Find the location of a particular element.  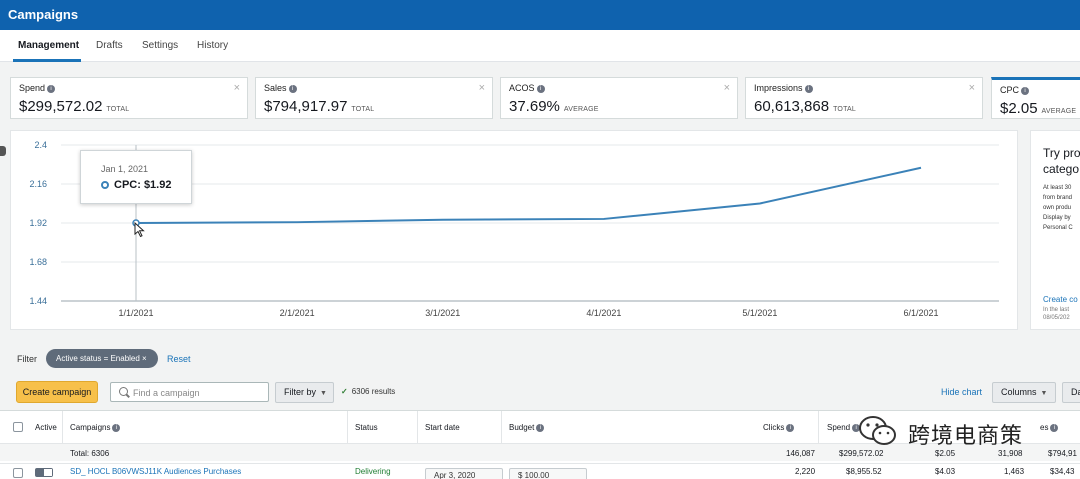

column-header-active: Active is located at coordinates (46, 427).